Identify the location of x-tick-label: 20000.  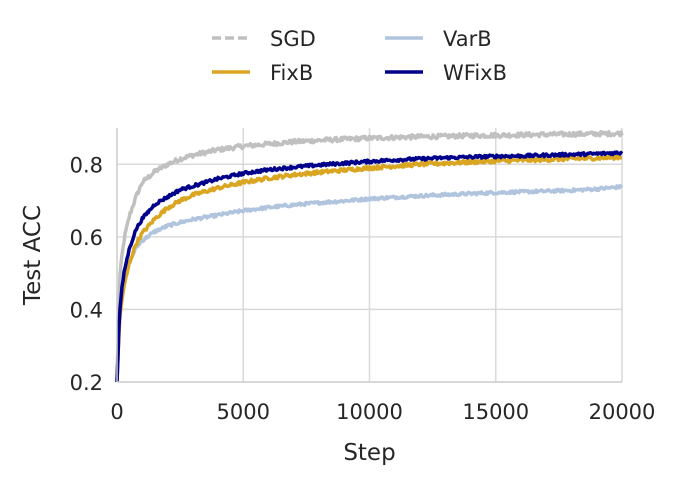
(622, 412).